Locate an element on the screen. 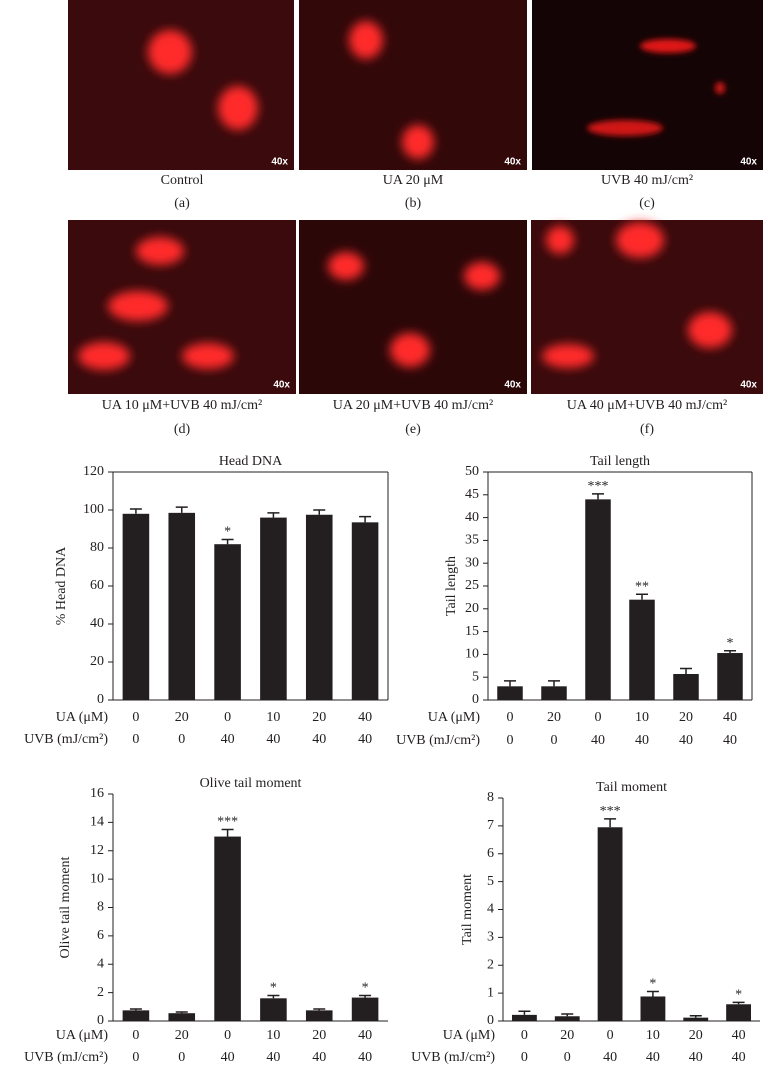 Image resolution: width=768 pixels, height=1071 pixels. y-axis-label: Olive tail moment is located at coordinates (65, 907).